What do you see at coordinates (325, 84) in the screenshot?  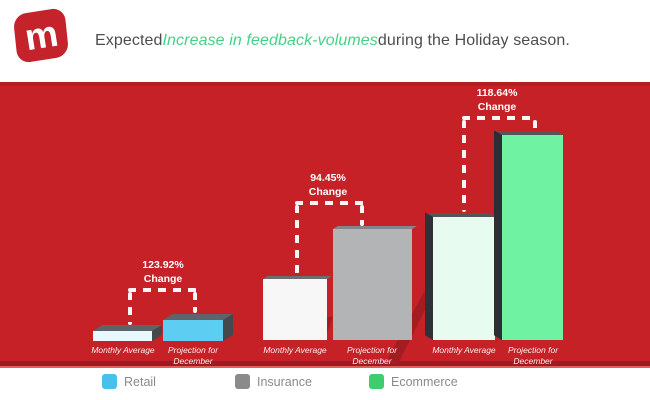 I see `panel-top-edge` at bounding box center [325, 84].